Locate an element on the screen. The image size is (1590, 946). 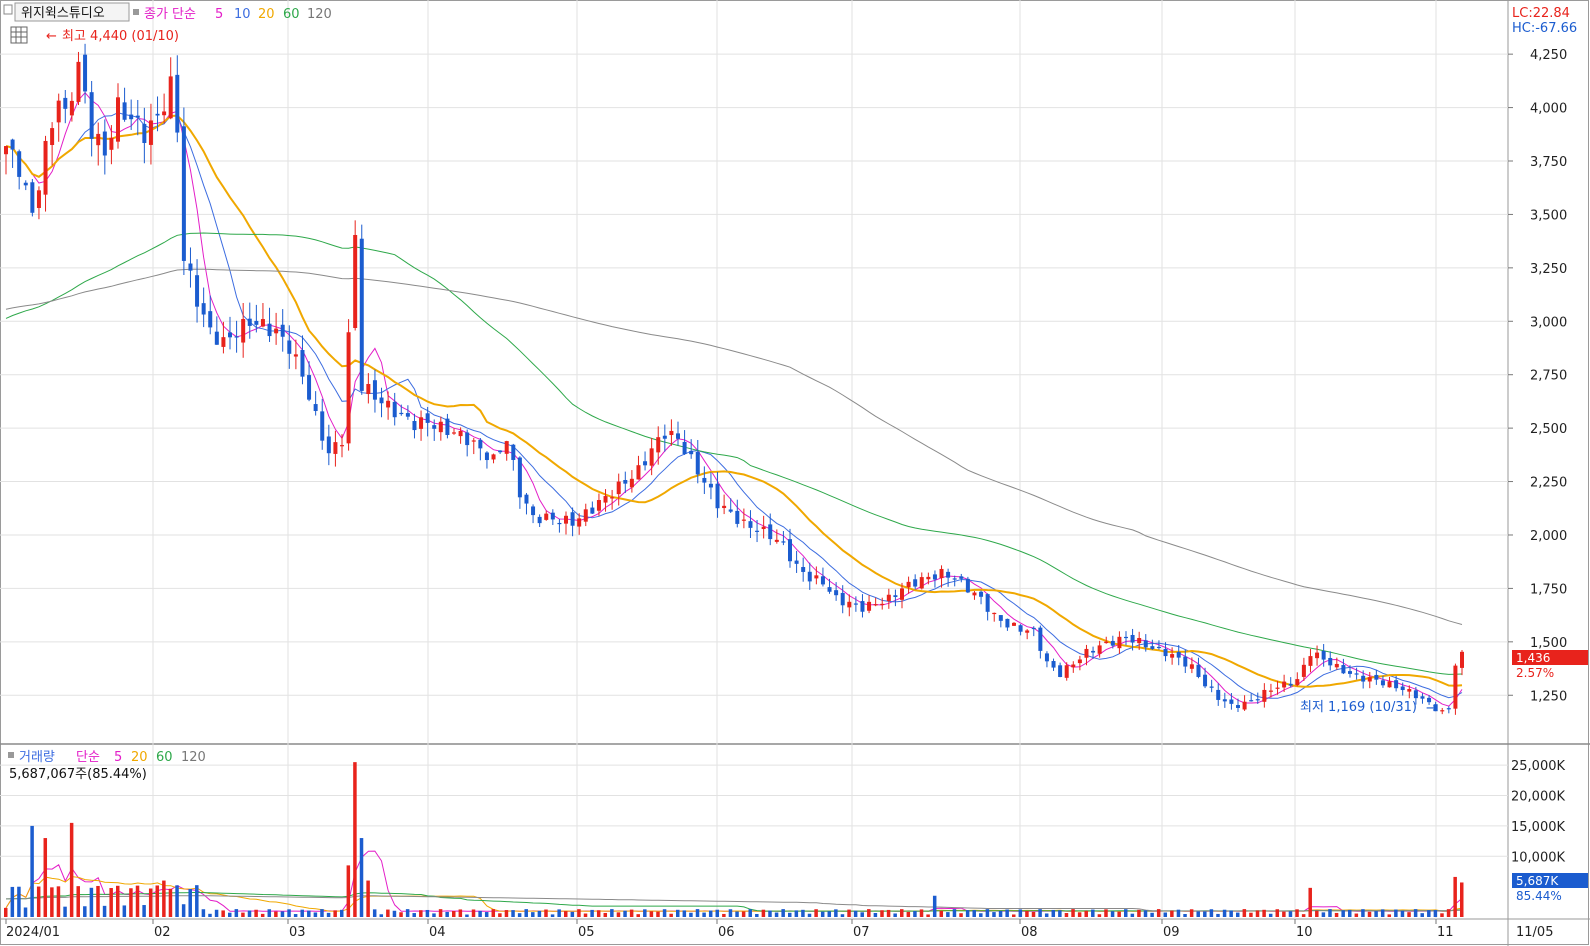
volume-label: 거래량 is located at coordinates (37, 757).